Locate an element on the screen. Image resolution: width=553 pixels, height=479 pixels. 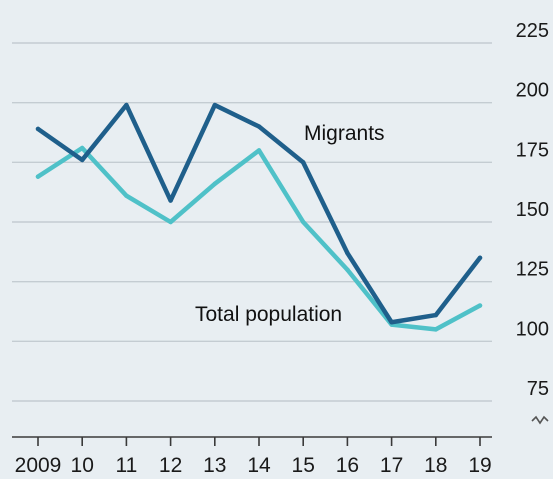
x-tick-label: 12 is located at coordinates (170, 465).